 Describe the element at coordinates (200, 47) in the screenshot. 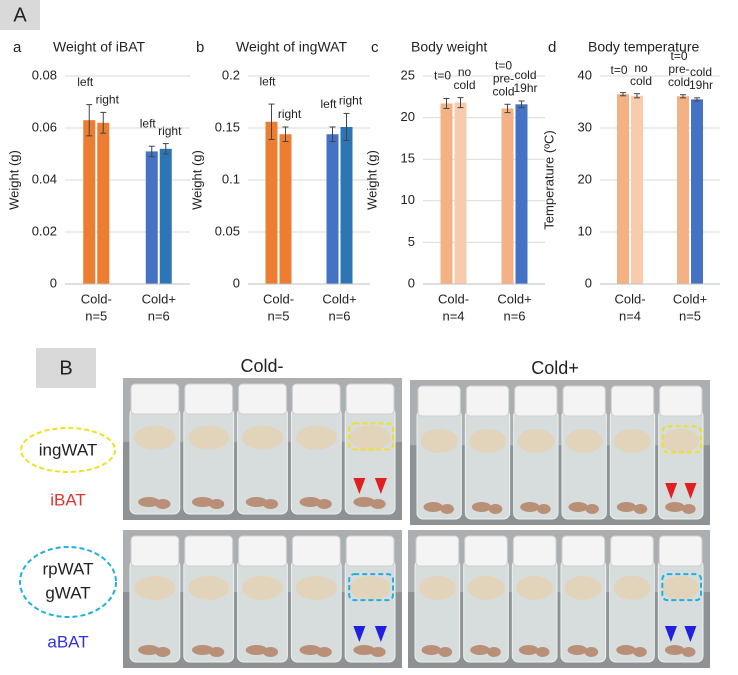

I see `panel-letter: b` at that location.